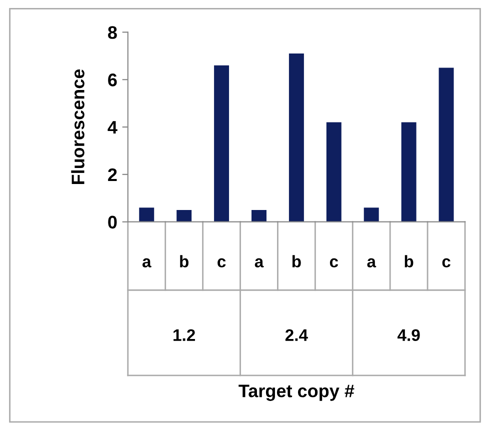  Describe the element at coordinates (184, 335) in the screenshot. I see `text: 1.2` at that location.